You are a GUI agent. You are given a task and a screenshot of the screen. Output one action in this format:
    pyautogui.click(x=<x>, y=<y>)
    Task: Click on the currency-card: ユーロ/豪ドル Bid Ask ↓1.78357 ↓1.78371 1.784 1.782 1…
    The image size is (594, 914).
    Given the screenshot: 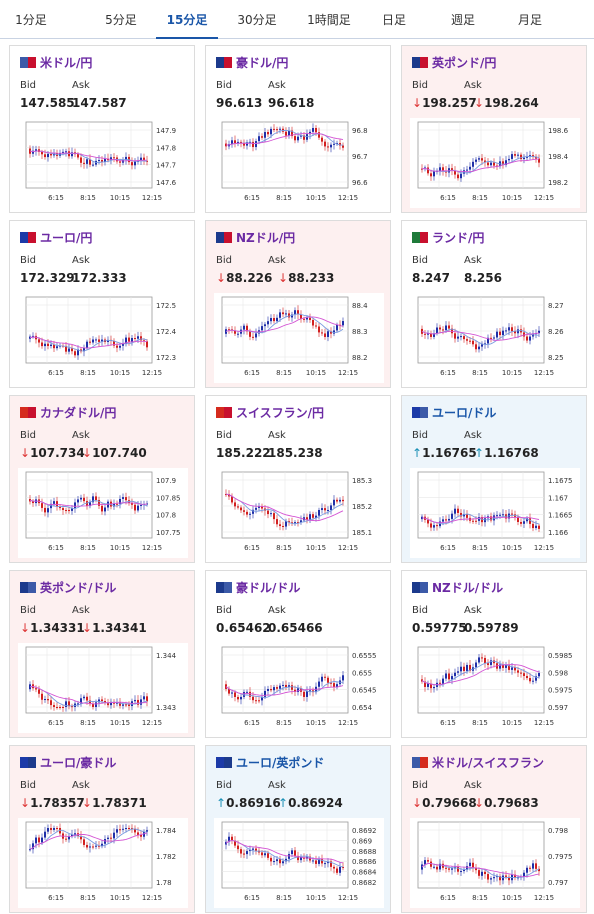 What is the action you would take?
    pyautogui.click(x=102, y=829)
    